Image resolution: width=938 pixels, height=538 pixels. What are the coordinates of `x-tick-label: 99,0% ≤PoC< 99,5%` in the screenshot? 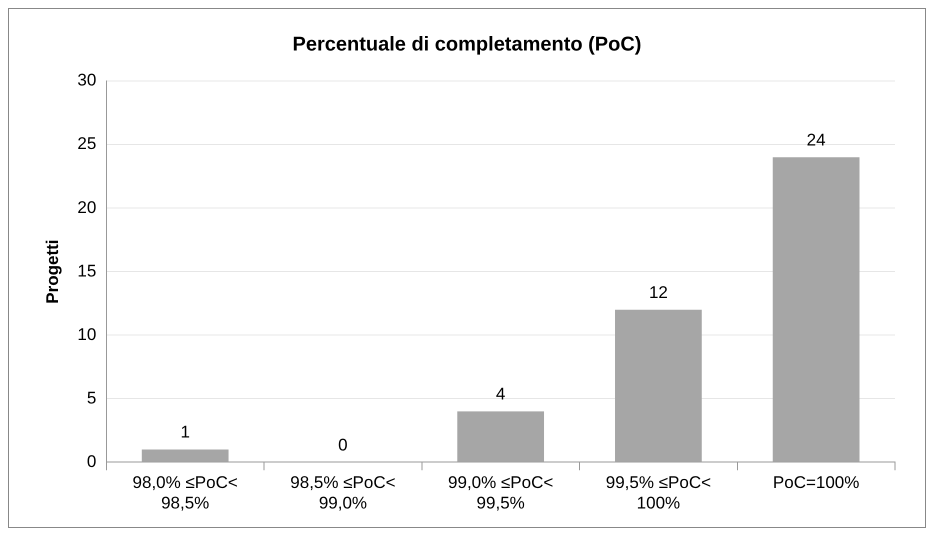 It's located at (501, 492).